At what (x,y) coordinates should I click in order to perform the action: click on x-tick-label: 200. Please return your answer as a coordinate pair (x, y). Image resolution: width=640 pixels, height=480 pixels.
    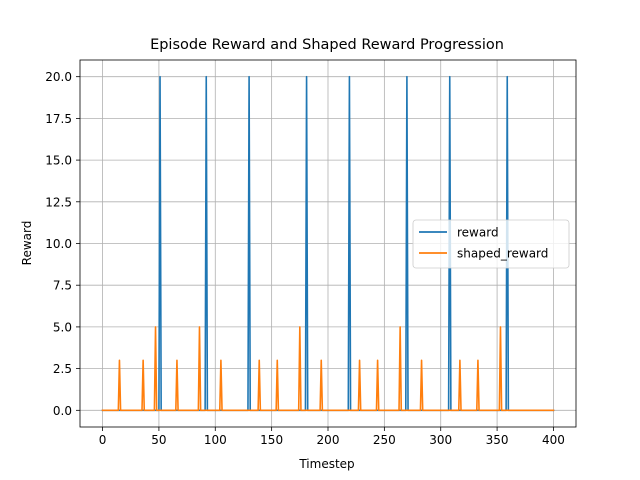
    Looking at the image, I should click on (328, 440).